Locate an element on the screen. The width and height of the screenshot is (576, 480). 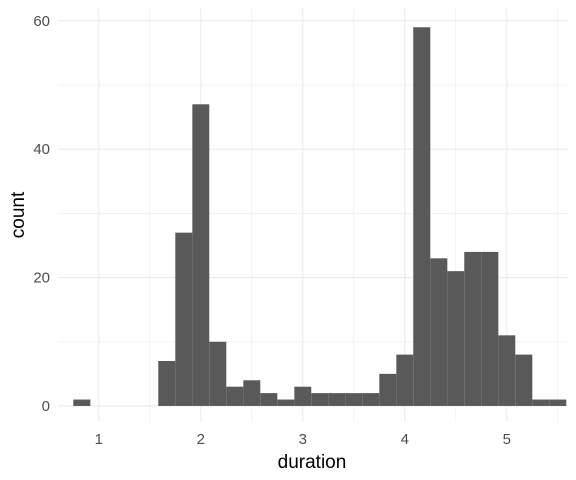
x-tick-label: 3 is located at coordinates (303, 439).